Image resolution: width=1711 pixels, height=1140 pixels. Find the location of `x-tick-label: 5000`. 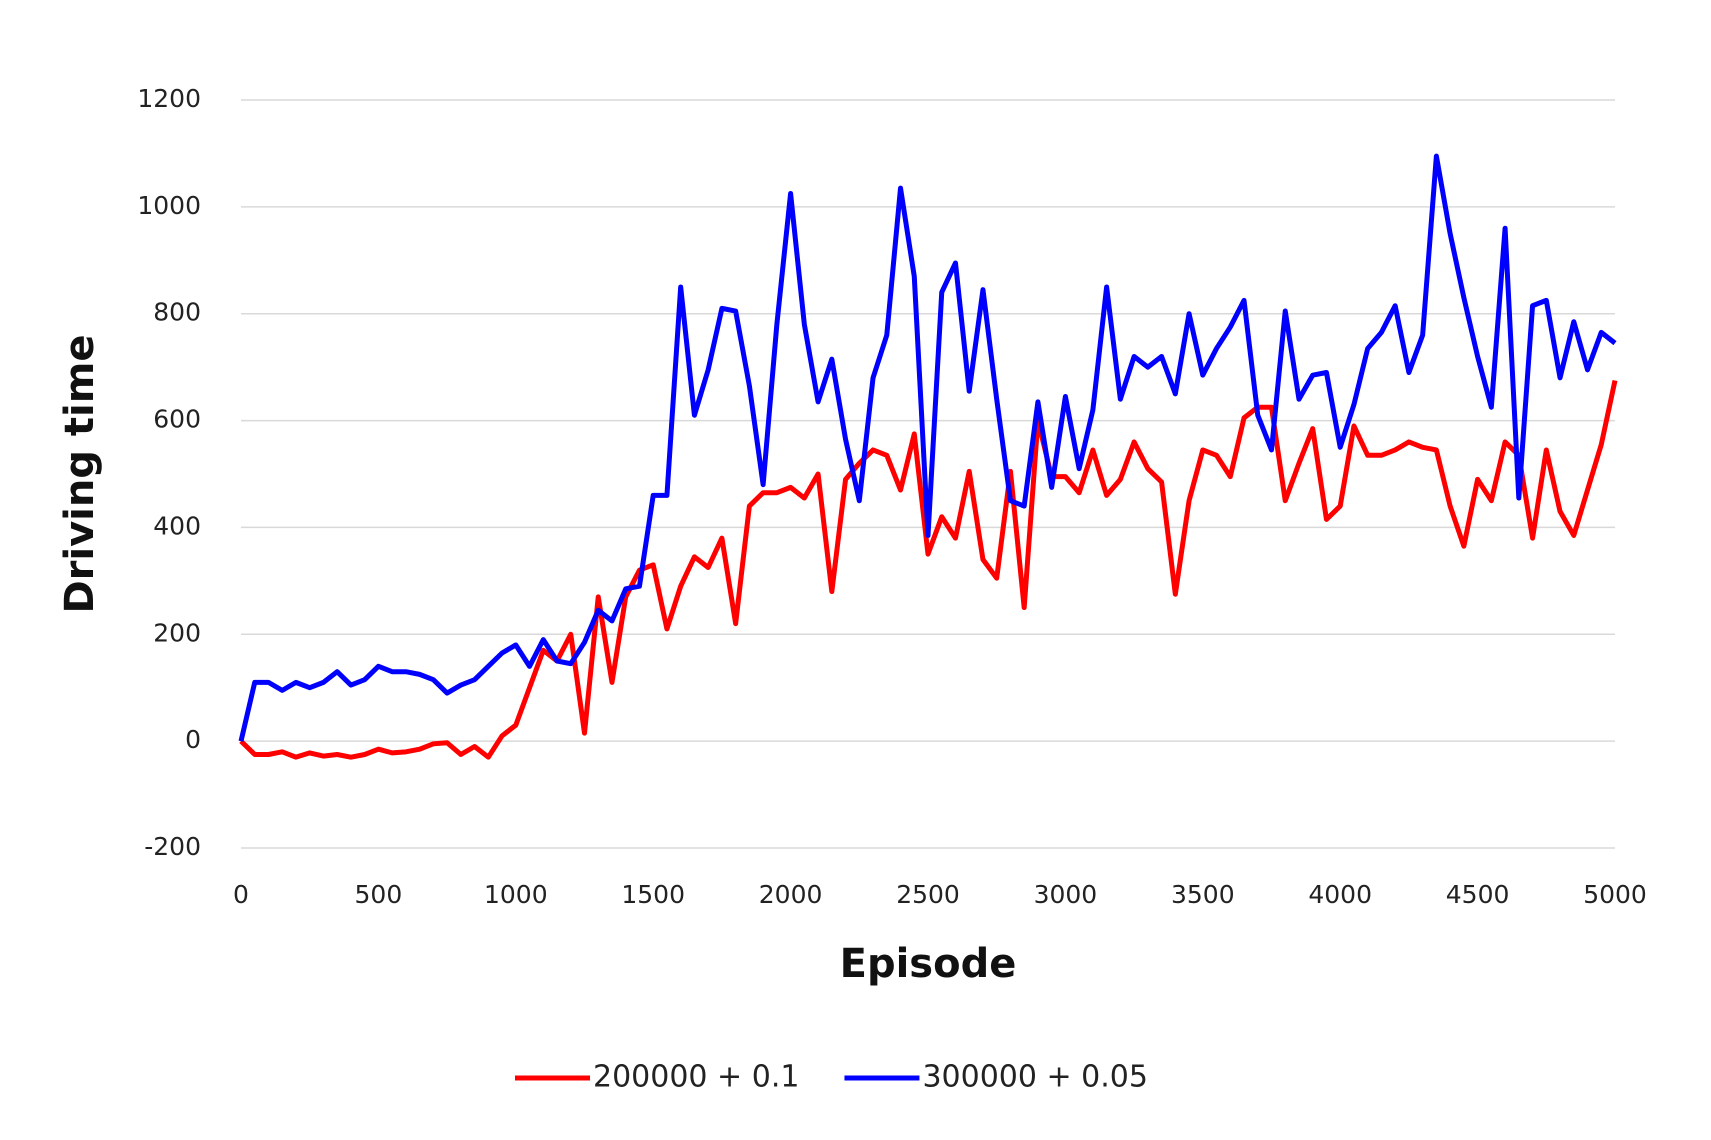

x-tick-label: 5000 is located at coordinates (1615, 894).